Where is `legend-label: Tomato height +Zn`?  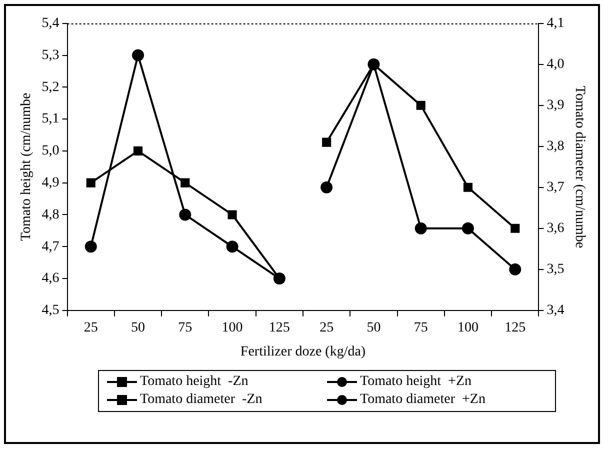 legend-label: Tomato height +Zn is located at coordinates (416, 382).